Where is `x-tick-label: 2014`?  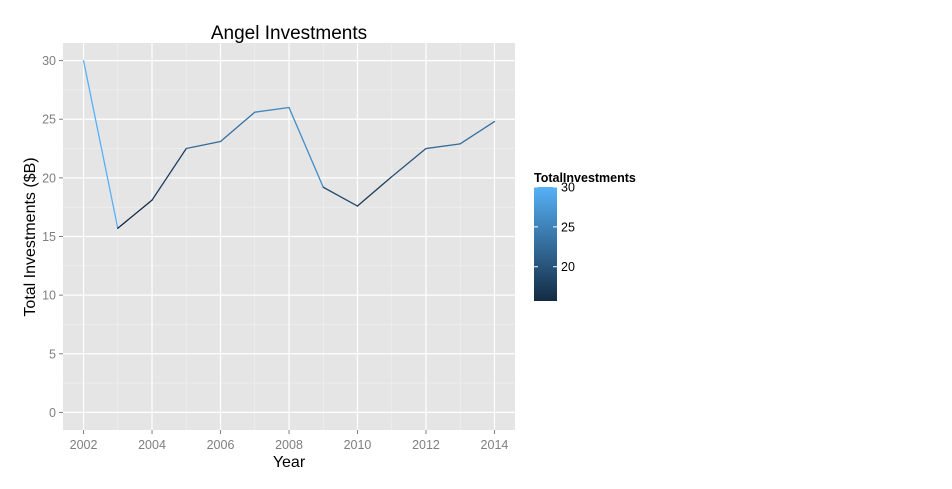 x-tick-label: 2014 is located at coordinates (495, 445).